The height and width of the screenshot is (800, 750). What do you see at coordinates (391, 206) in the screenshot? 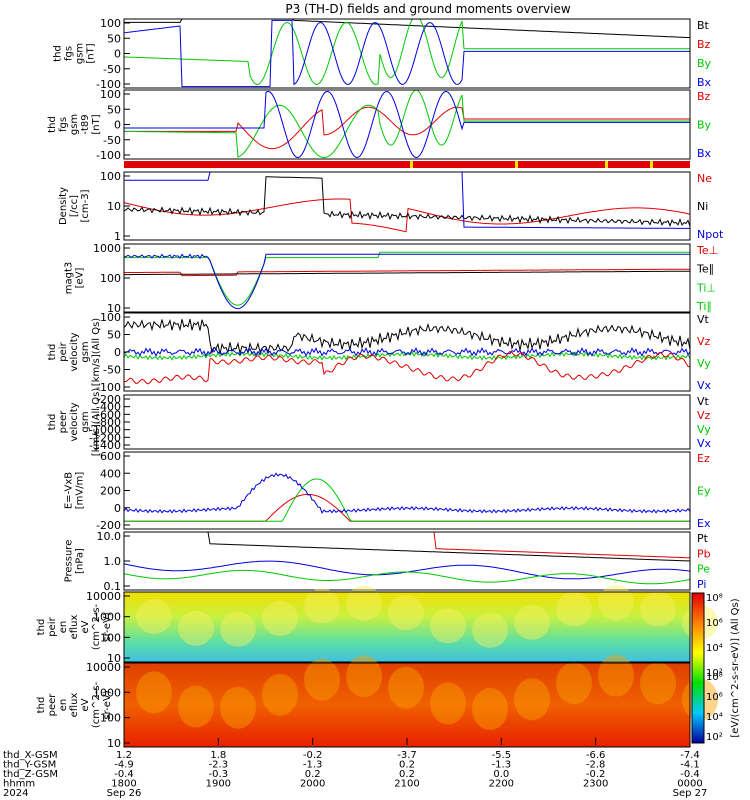
I see `panel-density: 100 10 1 Density [/cc] [cm-3] Ne Ni Npot` at bounding box center [391, 206].